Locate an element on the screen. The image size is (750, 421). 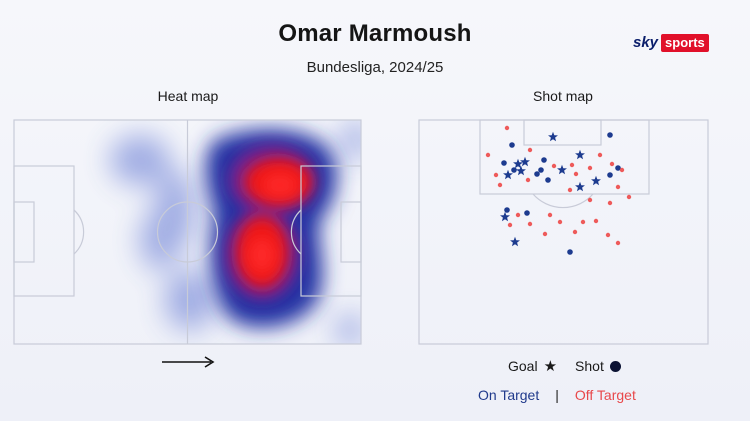
logo-sports-text: sports is located at coordinates (685, 43).